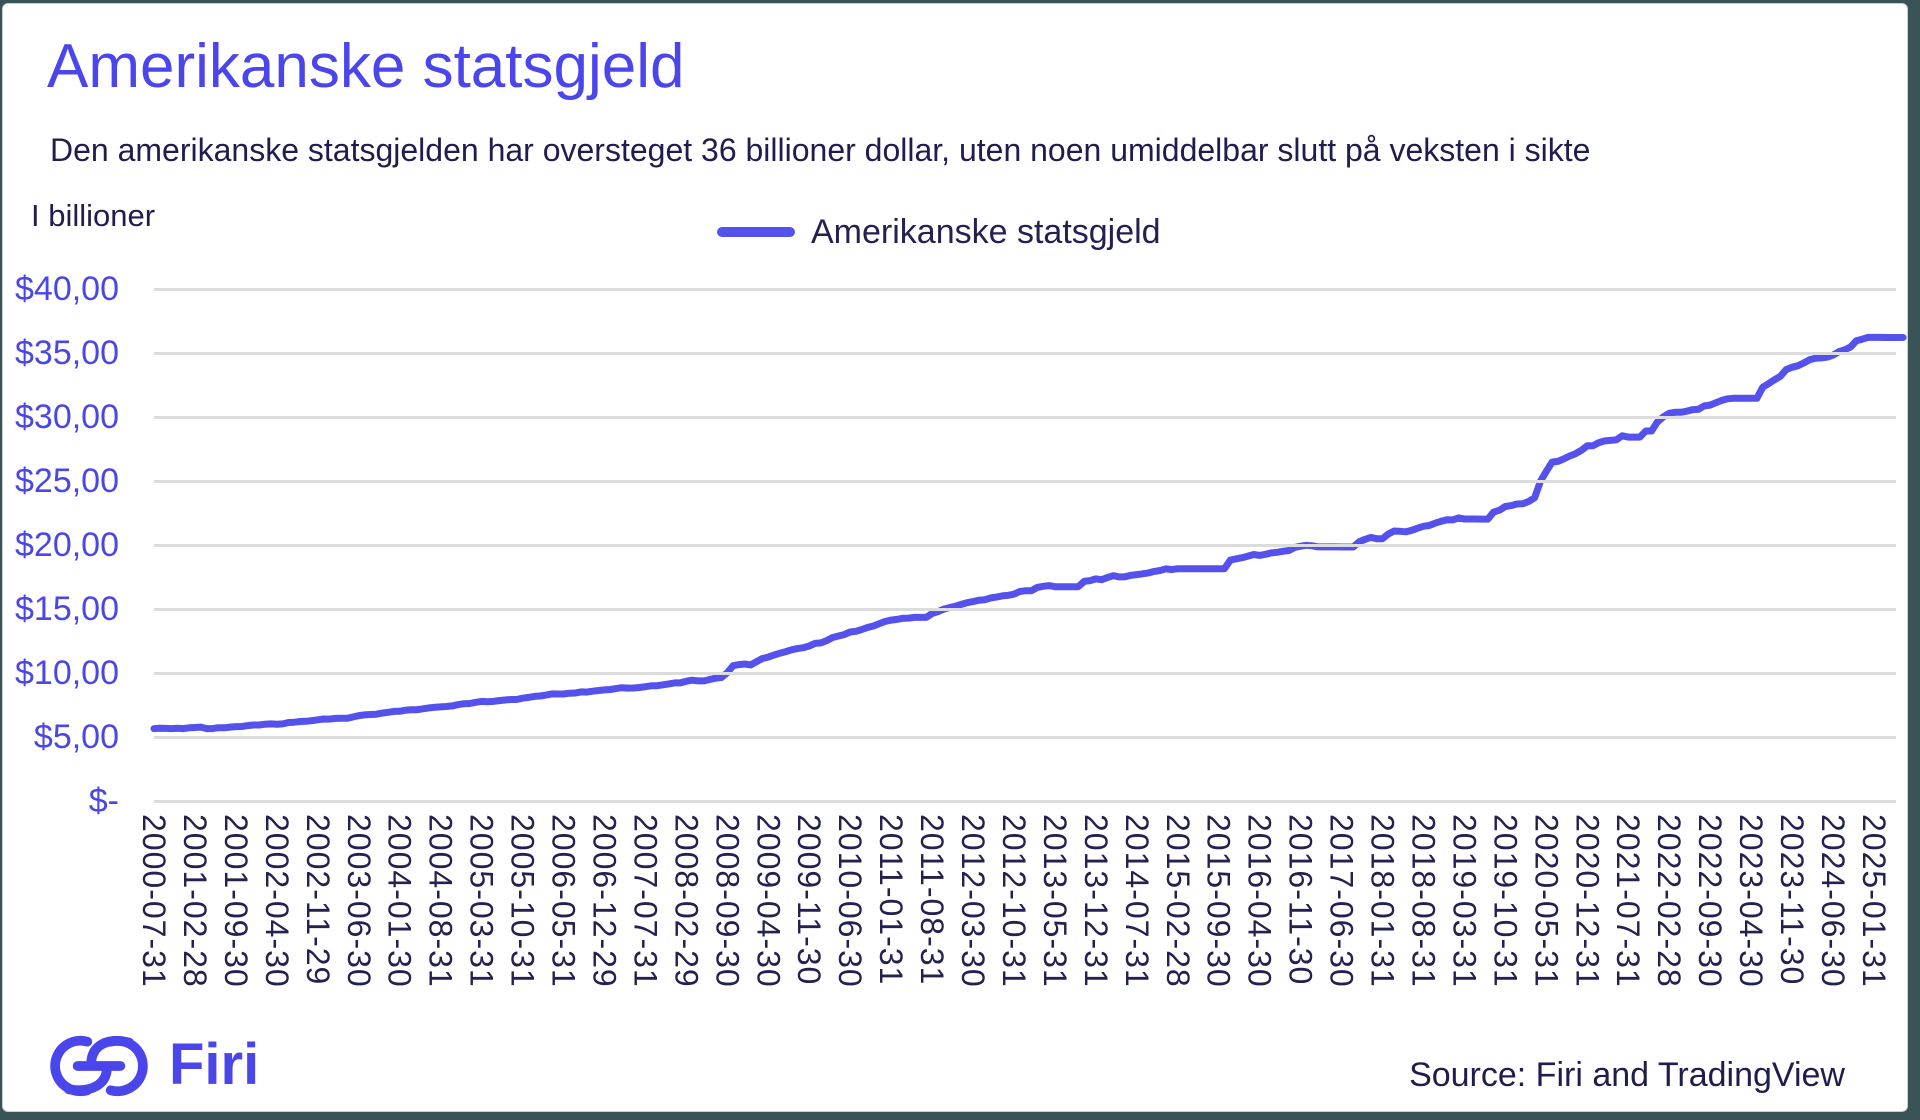  I want to click on firi-logo-text: Firi, so click(214, 1064).